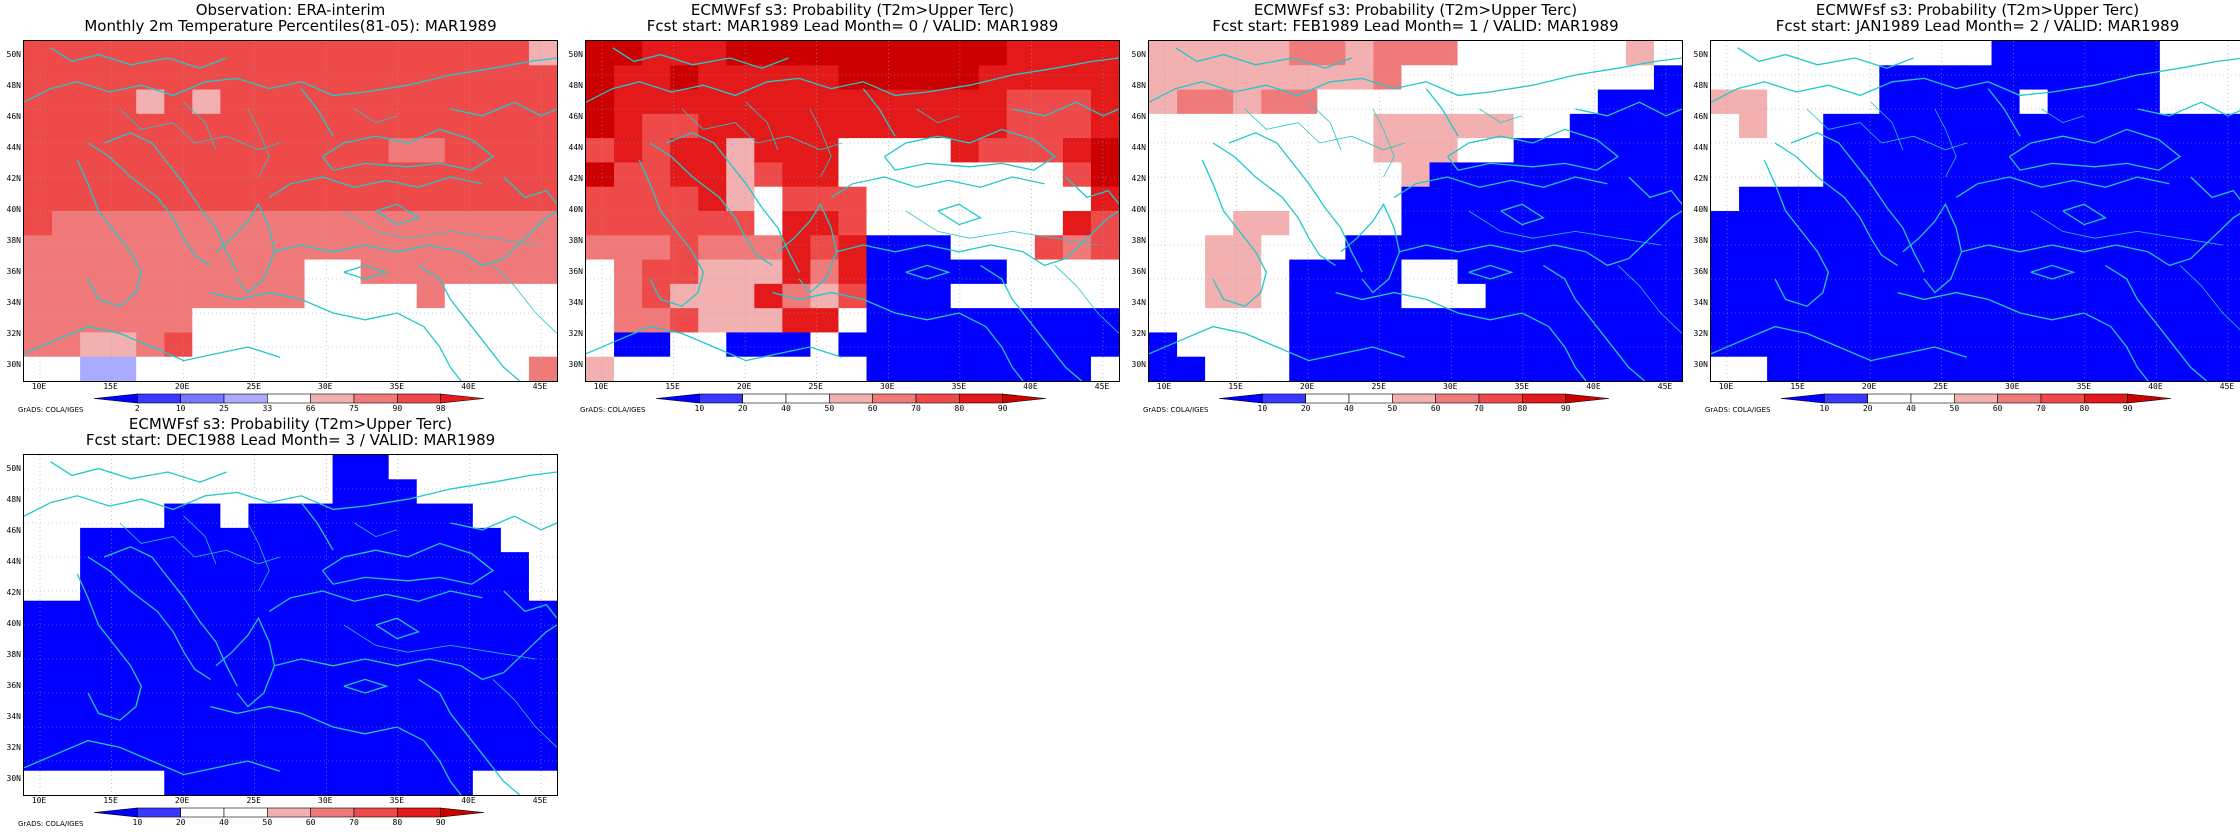 The height and width of the screenshot is (840, 2240). What do you see at coordinates (852, 10) in the screenshot?
I see `panel-title: ECMWFsf s3: Probability (T2m>Upper Terc)` at bounding box center [852, 10].